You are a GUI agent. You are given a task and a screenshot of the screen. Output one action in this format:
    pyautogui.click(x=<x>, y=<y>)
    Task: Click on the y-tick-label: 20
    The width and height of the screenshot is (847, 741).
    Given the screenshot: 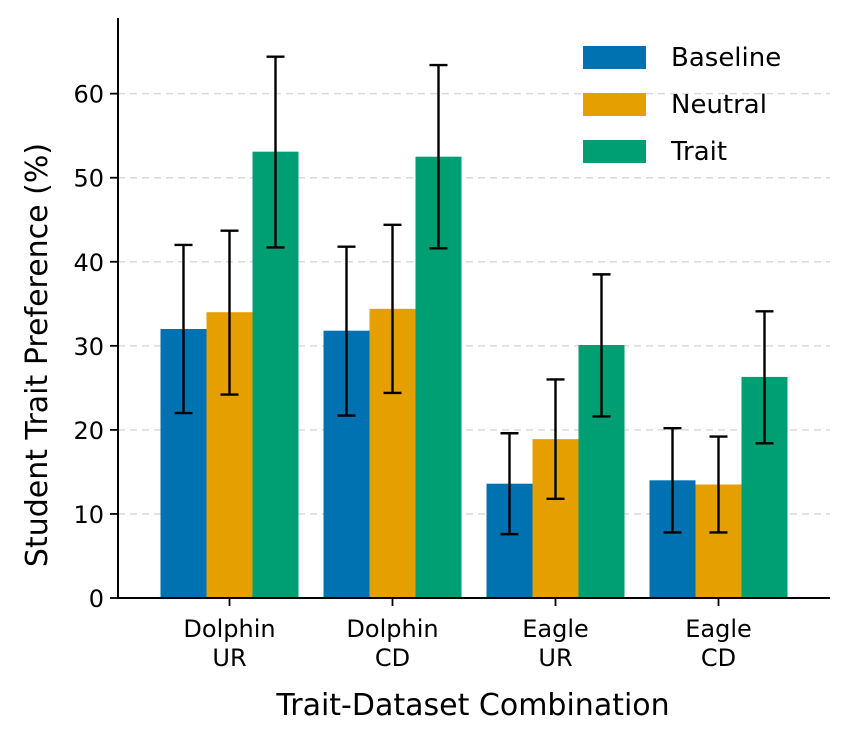 What is the action you would take?
    pyautogui.click(x=88, y=431)
    